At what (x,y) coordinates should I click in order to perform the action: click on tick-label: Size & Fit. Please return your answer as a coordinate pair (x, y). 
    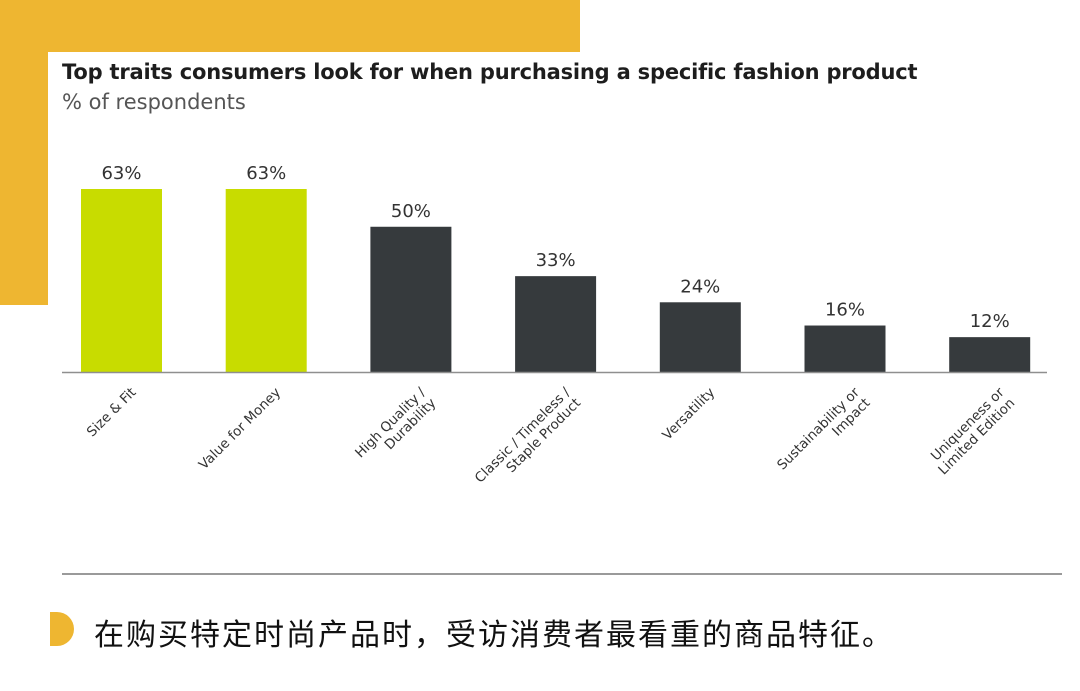
    Looking at the image, I should click on (112, 413).